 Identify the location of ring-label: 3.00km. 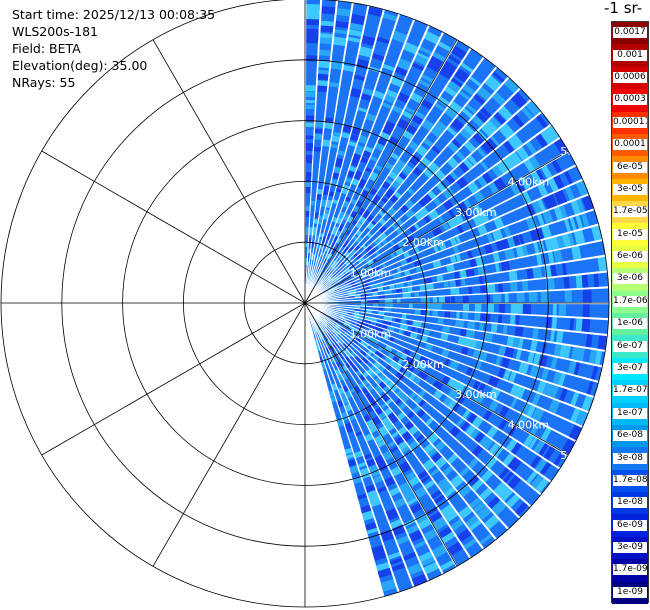
(476, 394).